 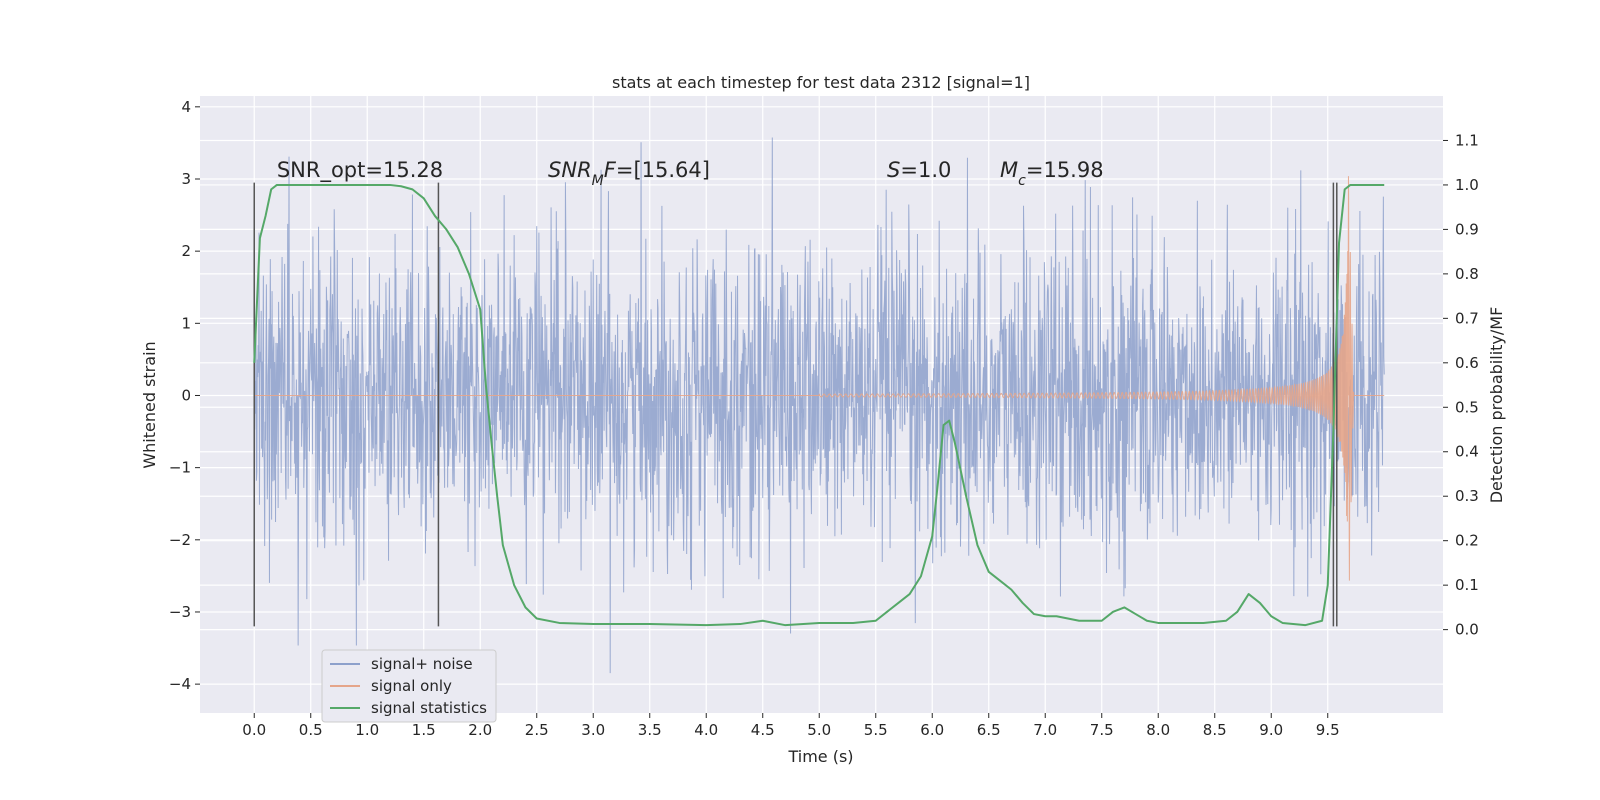 I want to click on annotation: S=1.0, so click(x=919, y=170).